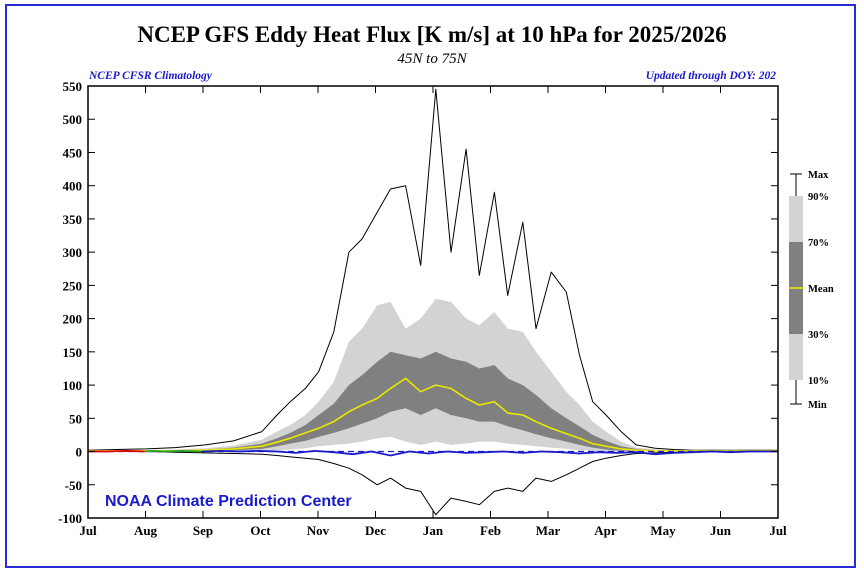 The height and width of the screenshot is (576, 864). What do you see at coordinates (710, 76) in the screenshot?
I see `updated-note: Updated through DOY: 202` at bounding box center [710, 76].